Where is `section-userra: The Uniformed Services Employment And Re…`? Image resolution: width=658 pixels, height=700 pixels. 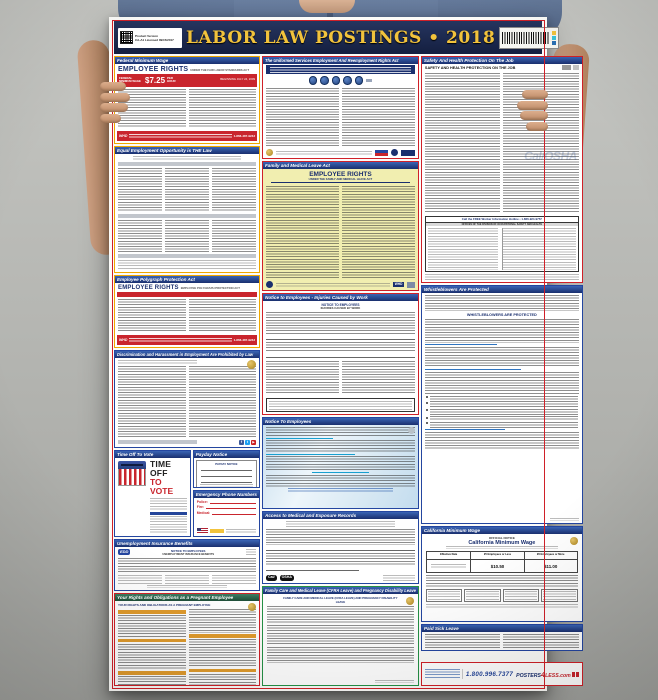 section-userra: The Uniformed Services Employment And Re… is located at coordinates (340, 107).